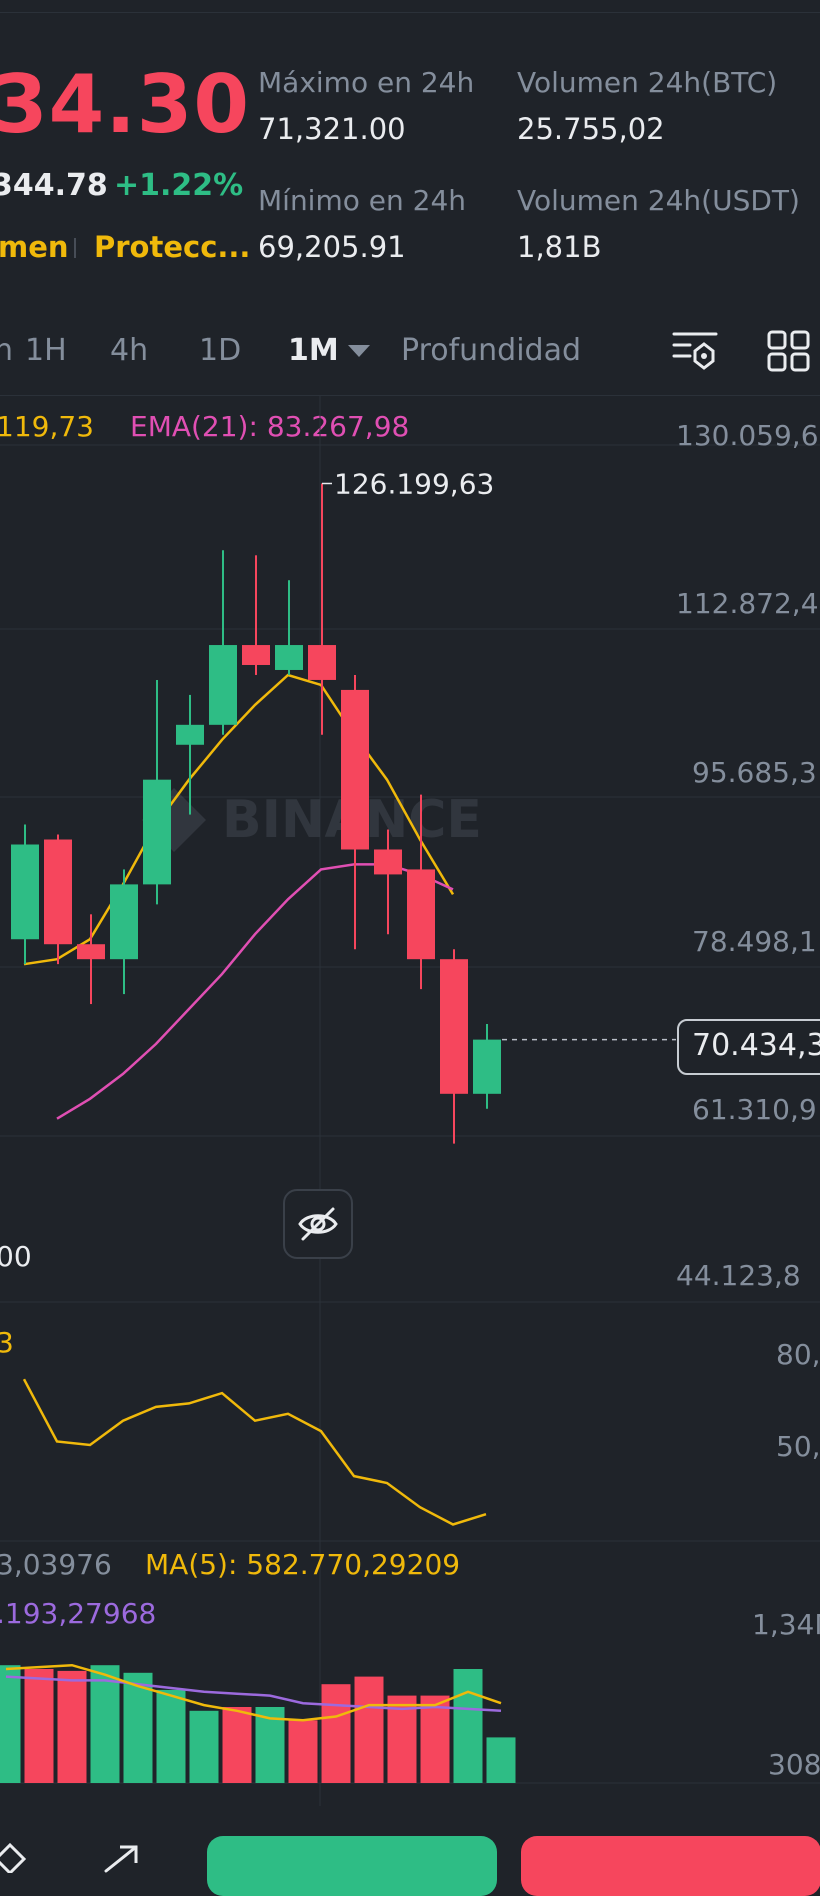 This screenshot has height=1896, width=820. What do you see at coordinates (738, 1275) in the screenshot?
I see `price-axis-label: 44.123,8` at bounding box center [738, 1275].